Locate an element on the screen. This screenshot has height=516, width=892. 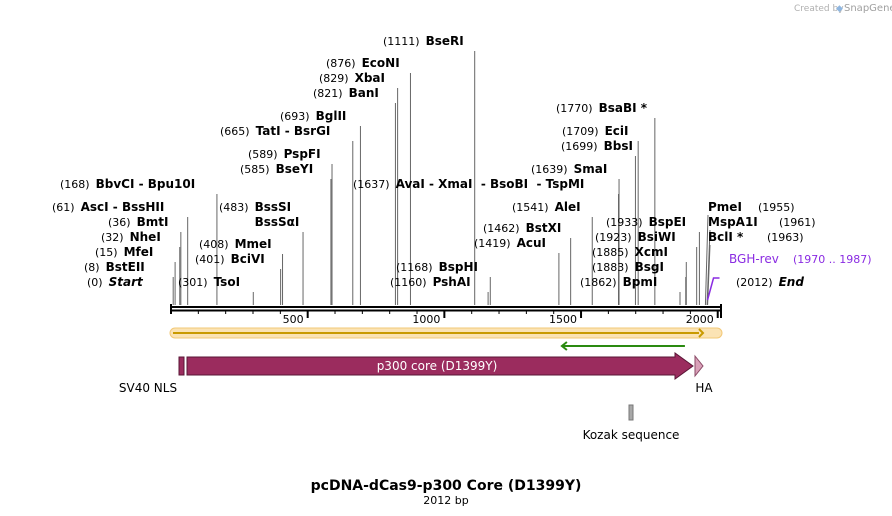
site-xcmi: (1885) XcmI is located at coordinates (630, 252).